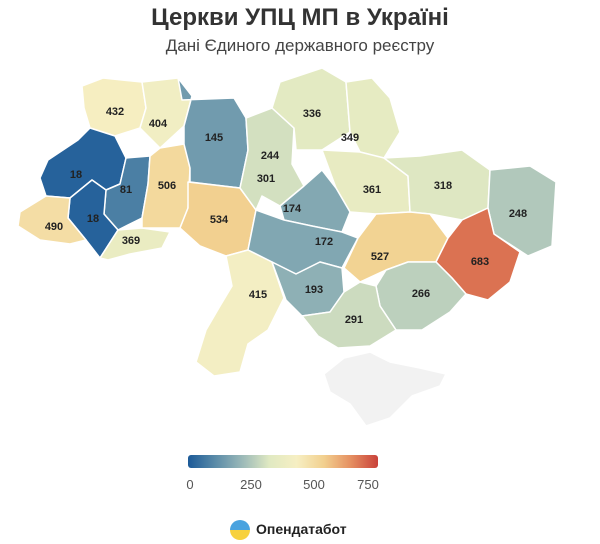 This screenshot has width=600, height=544. What do you see at coordinates (54, 227) in the screenshot?
I see `region-label-zakarpattia: 490` at bounding box center [54, 227].